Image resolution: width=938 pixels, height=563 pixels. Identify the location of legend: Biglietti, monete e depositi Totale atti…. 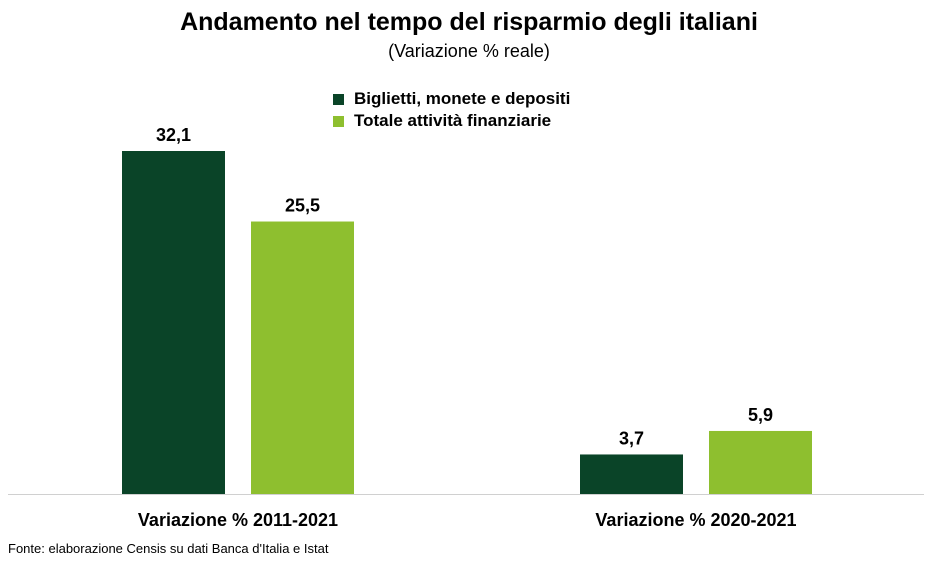
(451, 110).